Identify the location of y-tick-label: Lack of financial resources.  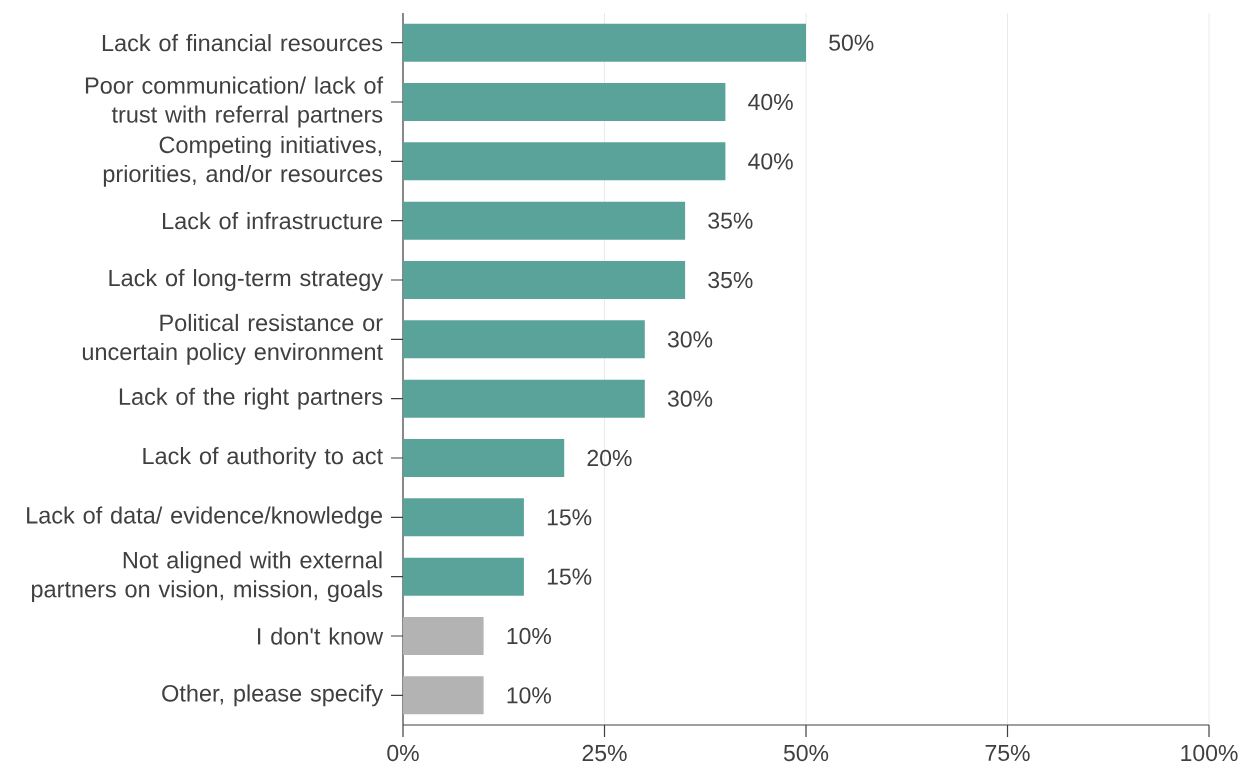
(242, 43).